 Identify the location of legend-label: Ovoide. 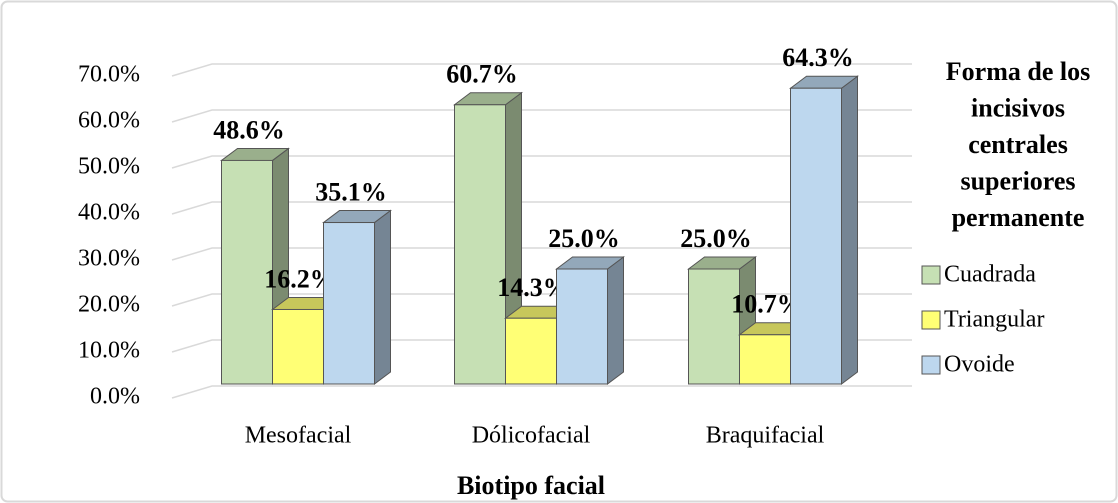
(979, 365).